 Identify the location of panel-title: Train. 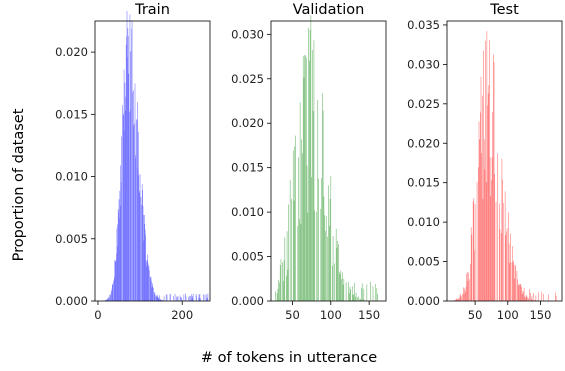
(152, 10).